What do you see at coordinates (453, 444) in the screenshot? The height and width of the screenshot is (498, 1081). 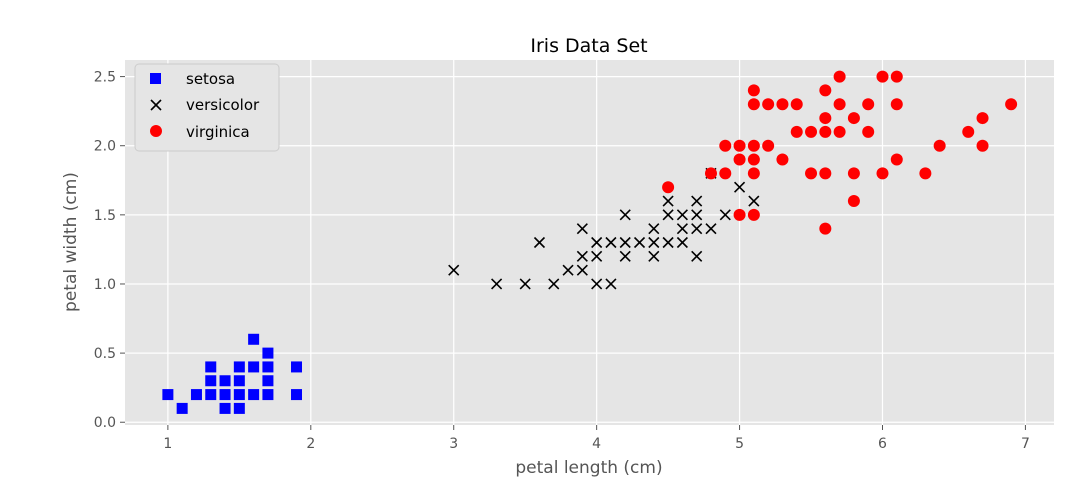 I see `x-tick-label: 3` at bounding box center [453, 444].